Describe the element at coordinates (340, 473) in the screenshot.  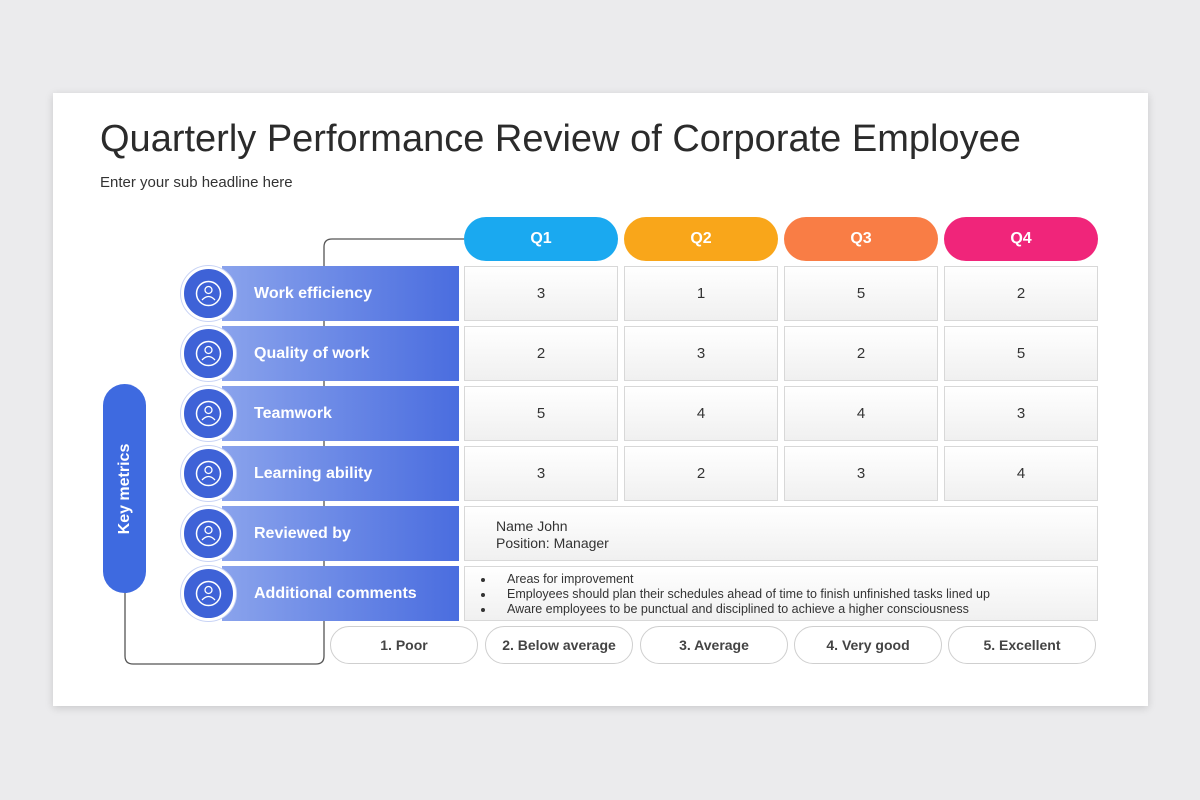
I see `row-label: Learning ability` at that location.